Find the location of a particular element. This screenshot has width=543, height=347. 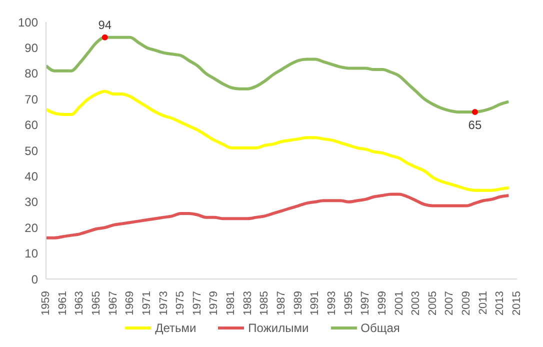

y-tick-label: 0 is located at coordinates (34, 279).